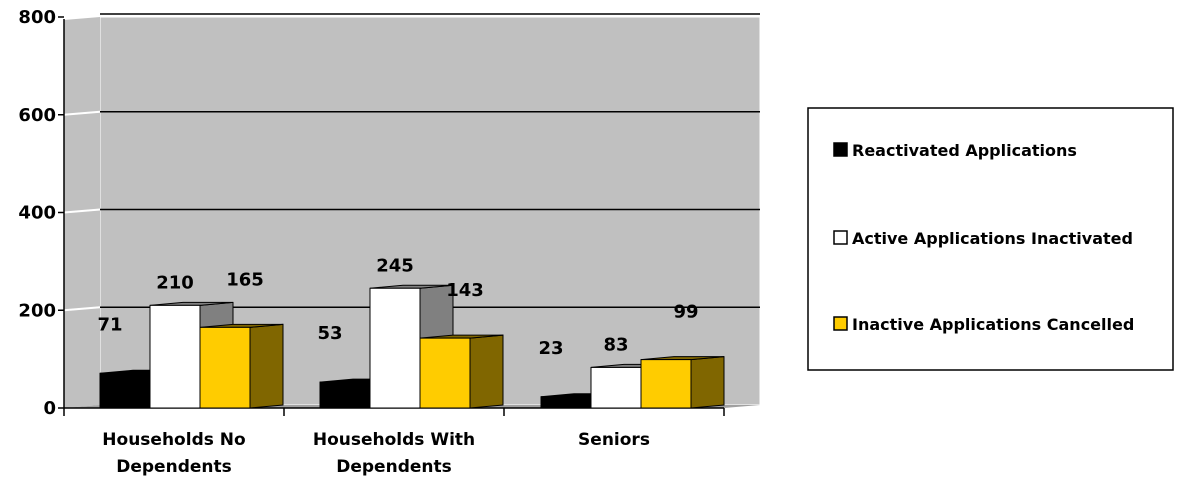 The height and width of the screenshot is (485, 1184). I want to click on legend-label: Inactive Applications Cancelled, so click(993, 324).